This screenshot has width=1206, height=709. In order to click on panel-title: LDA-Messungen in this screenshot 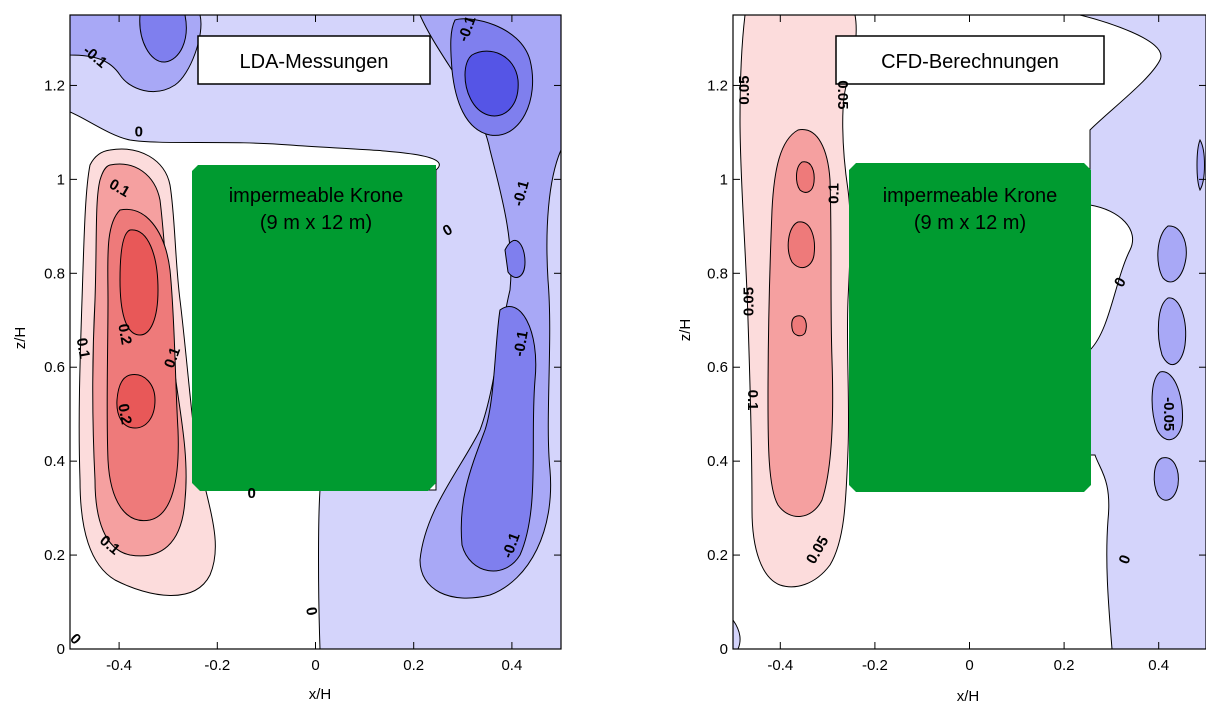, I will do `click(314, 62)`.